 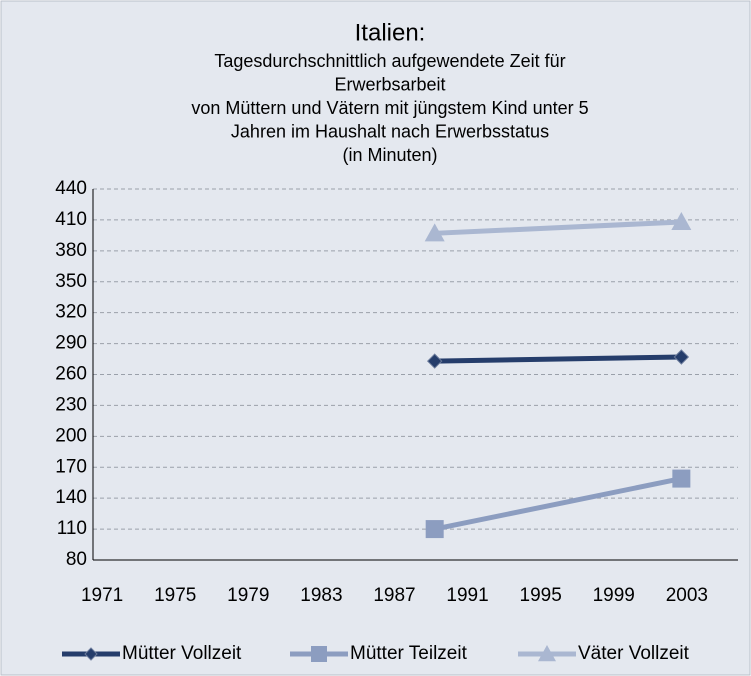 I want to click on y-tick-label: 350, so click(x=71, y=281).